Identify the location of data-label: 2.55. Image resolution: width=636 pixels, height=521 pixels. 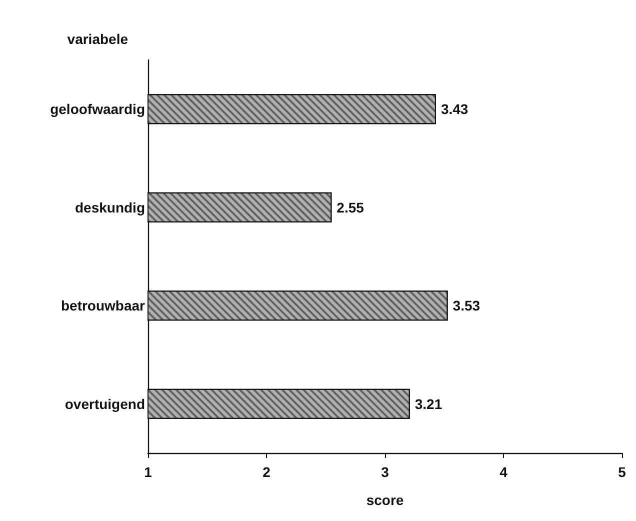
(350, 207).